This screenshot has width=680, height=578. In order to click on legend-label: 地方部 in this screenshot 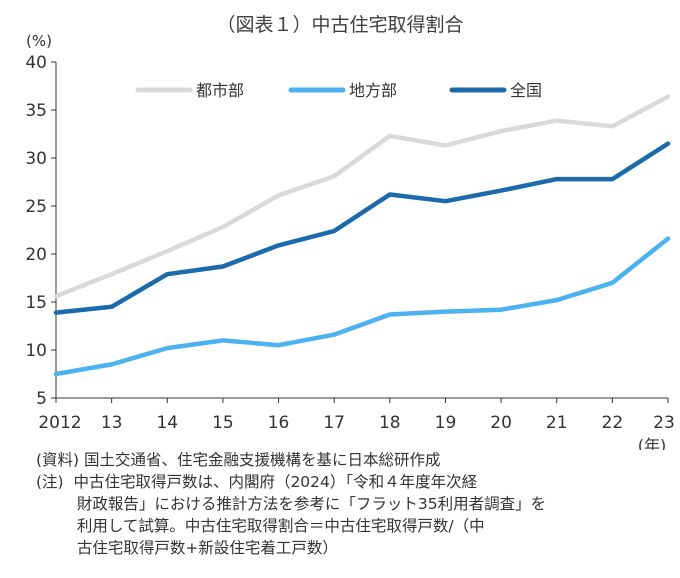, I will do `click(373, 90)`.